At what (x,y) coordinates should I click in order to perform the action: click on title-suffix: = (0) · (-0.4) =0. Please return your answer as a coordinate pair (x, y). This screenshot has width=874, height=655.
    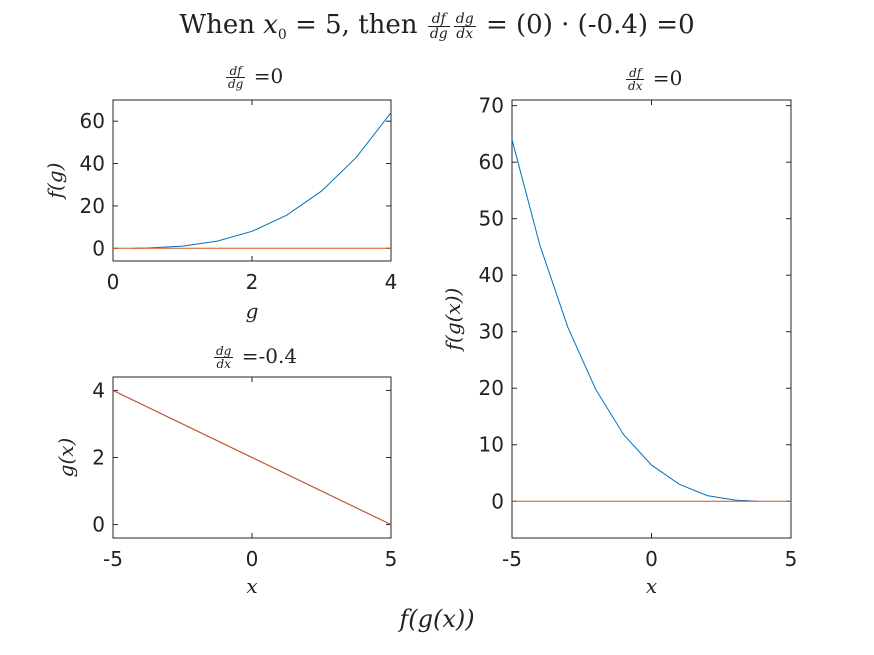
    Looking at the image, I should click on (586, 25).